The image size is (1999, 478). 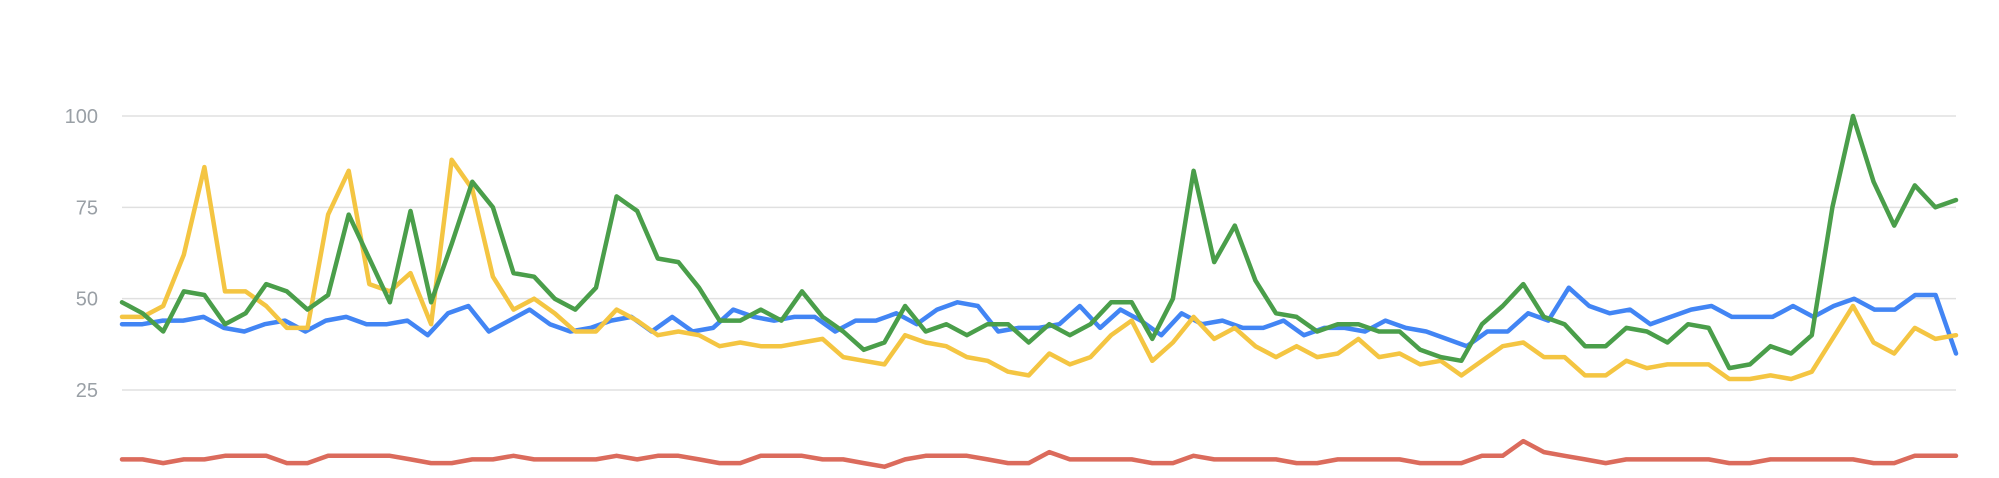 What do you see at coordinates (87, 208) in the screenshot?
I see `y-tick-label-75: 75` at bounding box center [87, 208].